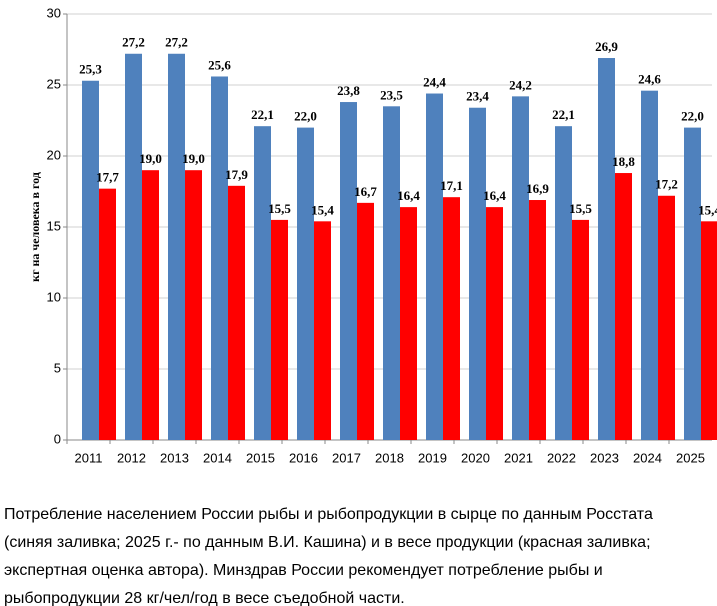 This screenshot has height=606, width=717. I want to click on value-label: 16,9, so click(537, 188).